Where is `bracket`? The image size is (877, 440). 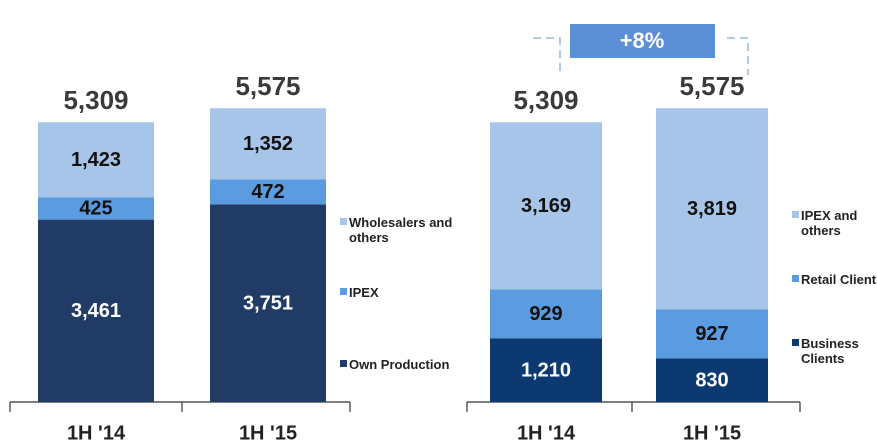 bracket is located at coordinates (641, 56).